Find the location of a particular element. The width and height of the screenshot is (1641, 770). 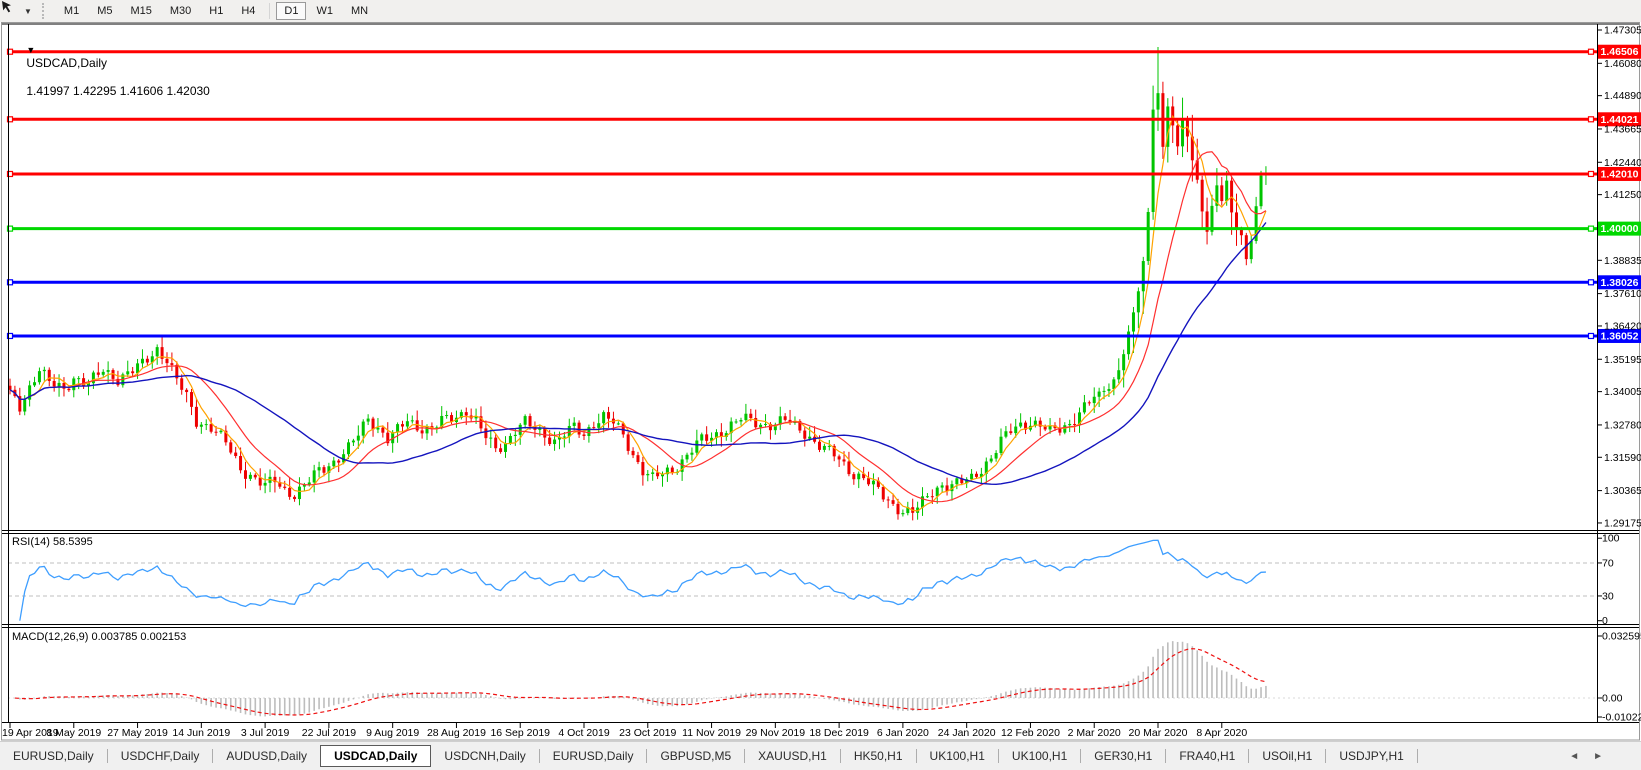

chart-tab-usdjpy-h1: USDJPY,H1 is located at coordinates (1371, 756).